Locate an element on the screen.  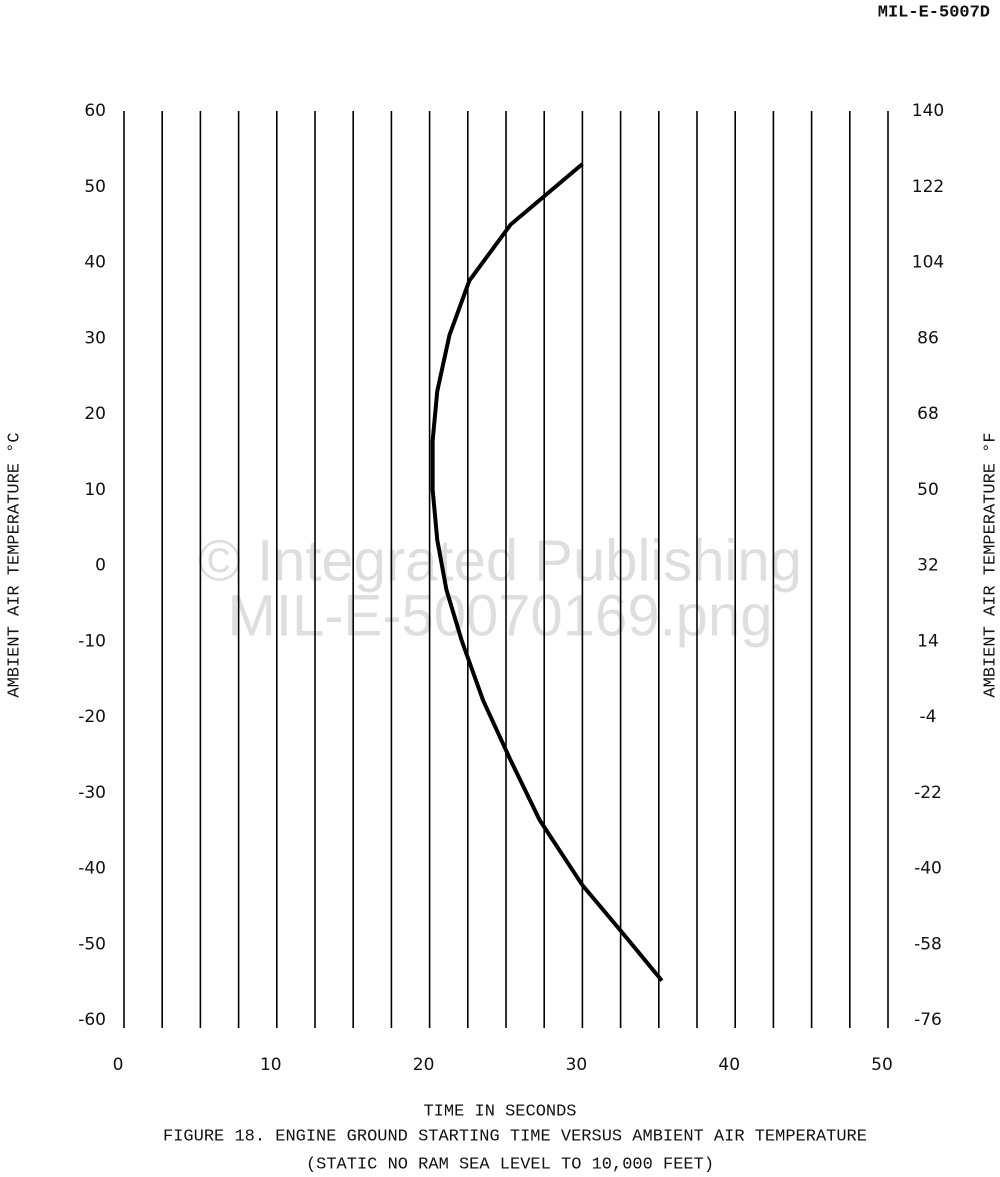
x-axis-label: TIME IN SECONDS is located at coordinates (499, 1111).